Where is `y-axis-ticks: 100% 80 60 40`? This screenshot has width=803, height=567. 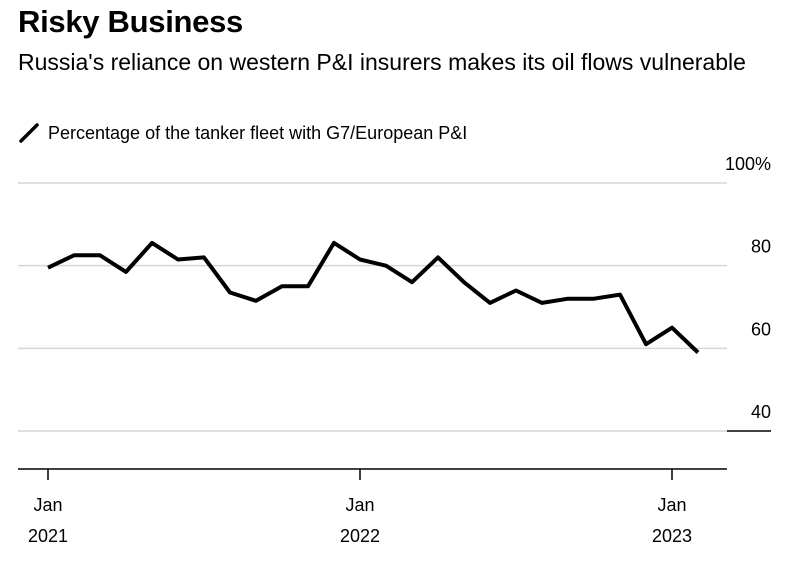
y-axis-ticks: 100% 80 60 40 is located at coordinates (748, 288).